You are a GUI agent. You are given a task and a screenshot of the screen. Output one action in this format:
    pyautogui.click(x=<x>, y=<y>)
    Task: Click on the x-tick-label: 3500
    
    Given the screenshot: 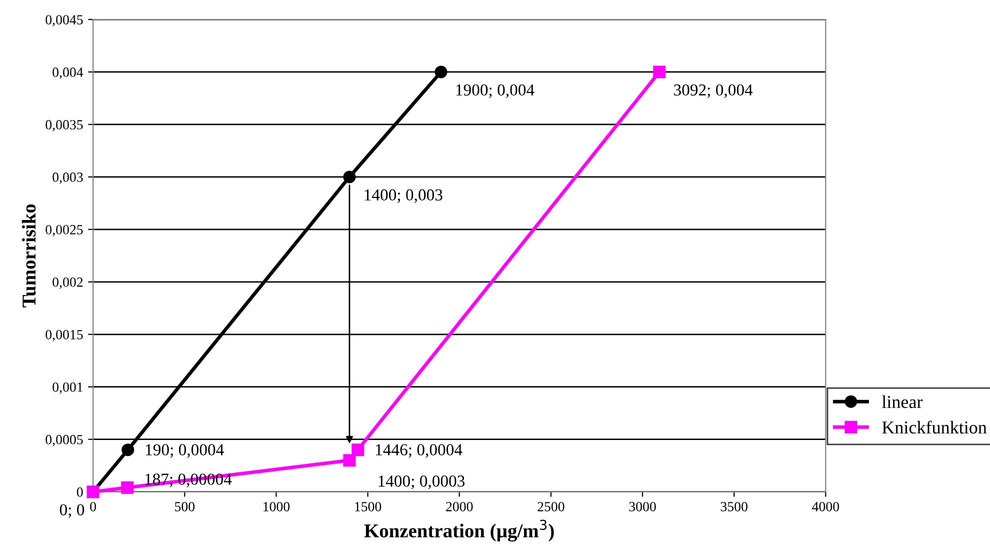 What is the action you would take?
    pyautogui.click(x=734, y=507)
    